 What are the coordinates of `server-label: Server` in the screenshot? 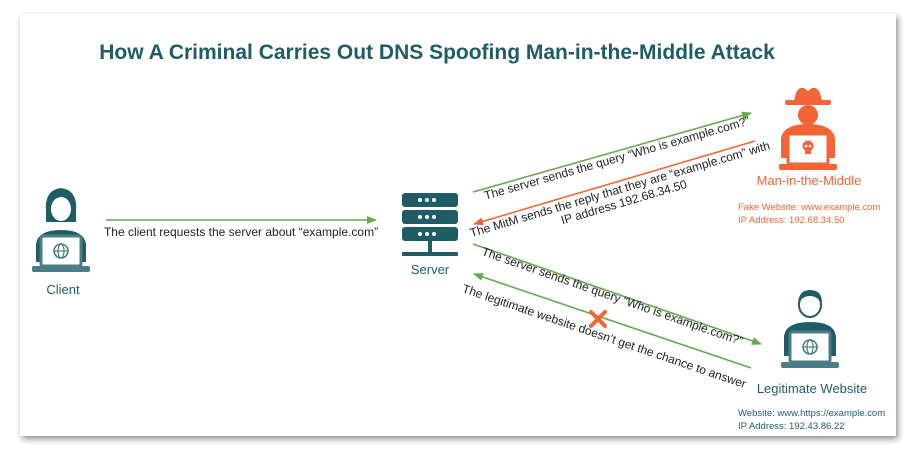 It's located at (430, 269).